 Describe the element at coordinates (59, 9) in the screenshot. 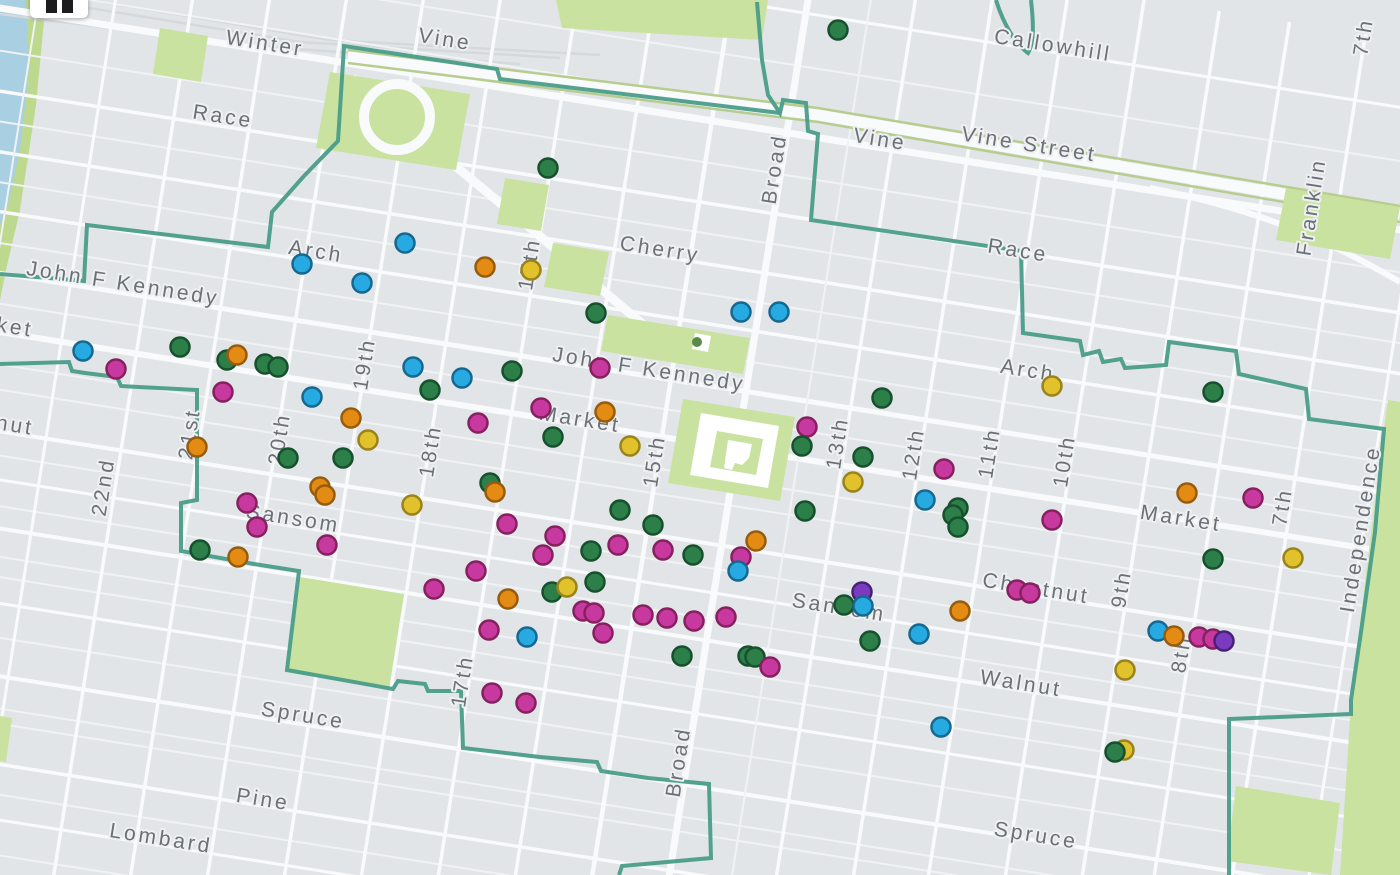

I see `map-control-button` at that location.